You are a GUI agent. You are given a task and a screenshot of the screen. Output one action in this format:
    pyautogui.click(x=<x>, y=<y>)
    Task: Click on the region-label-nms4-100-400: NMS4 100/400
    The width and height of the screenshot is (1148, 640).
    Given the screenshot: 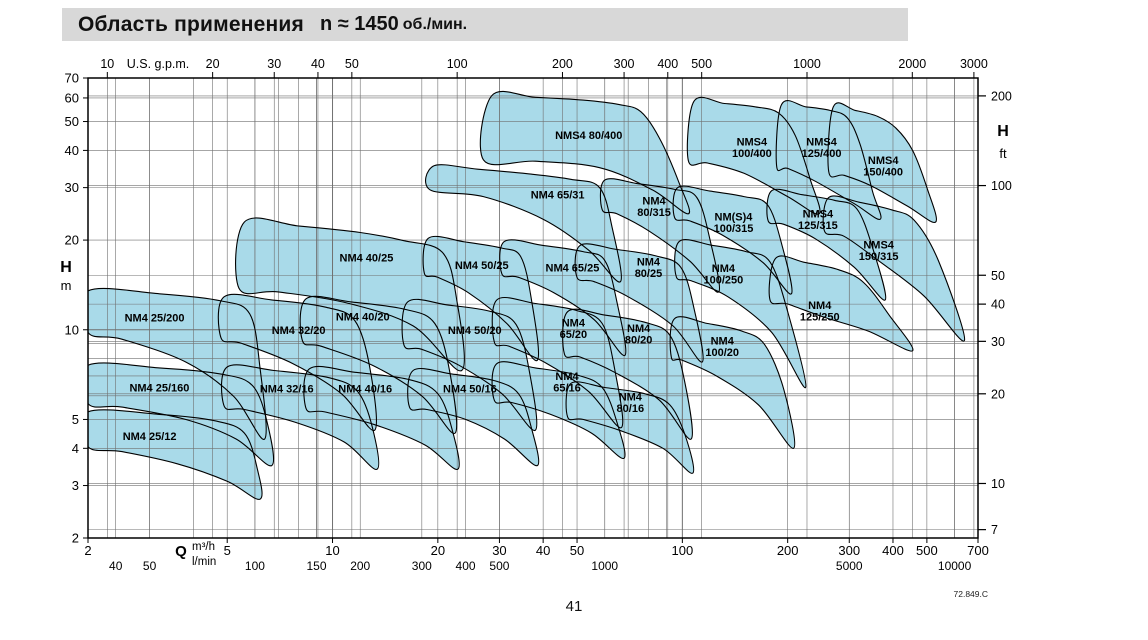 What is the action you would take?
    pyautogui.click(x=752, y=149)
    